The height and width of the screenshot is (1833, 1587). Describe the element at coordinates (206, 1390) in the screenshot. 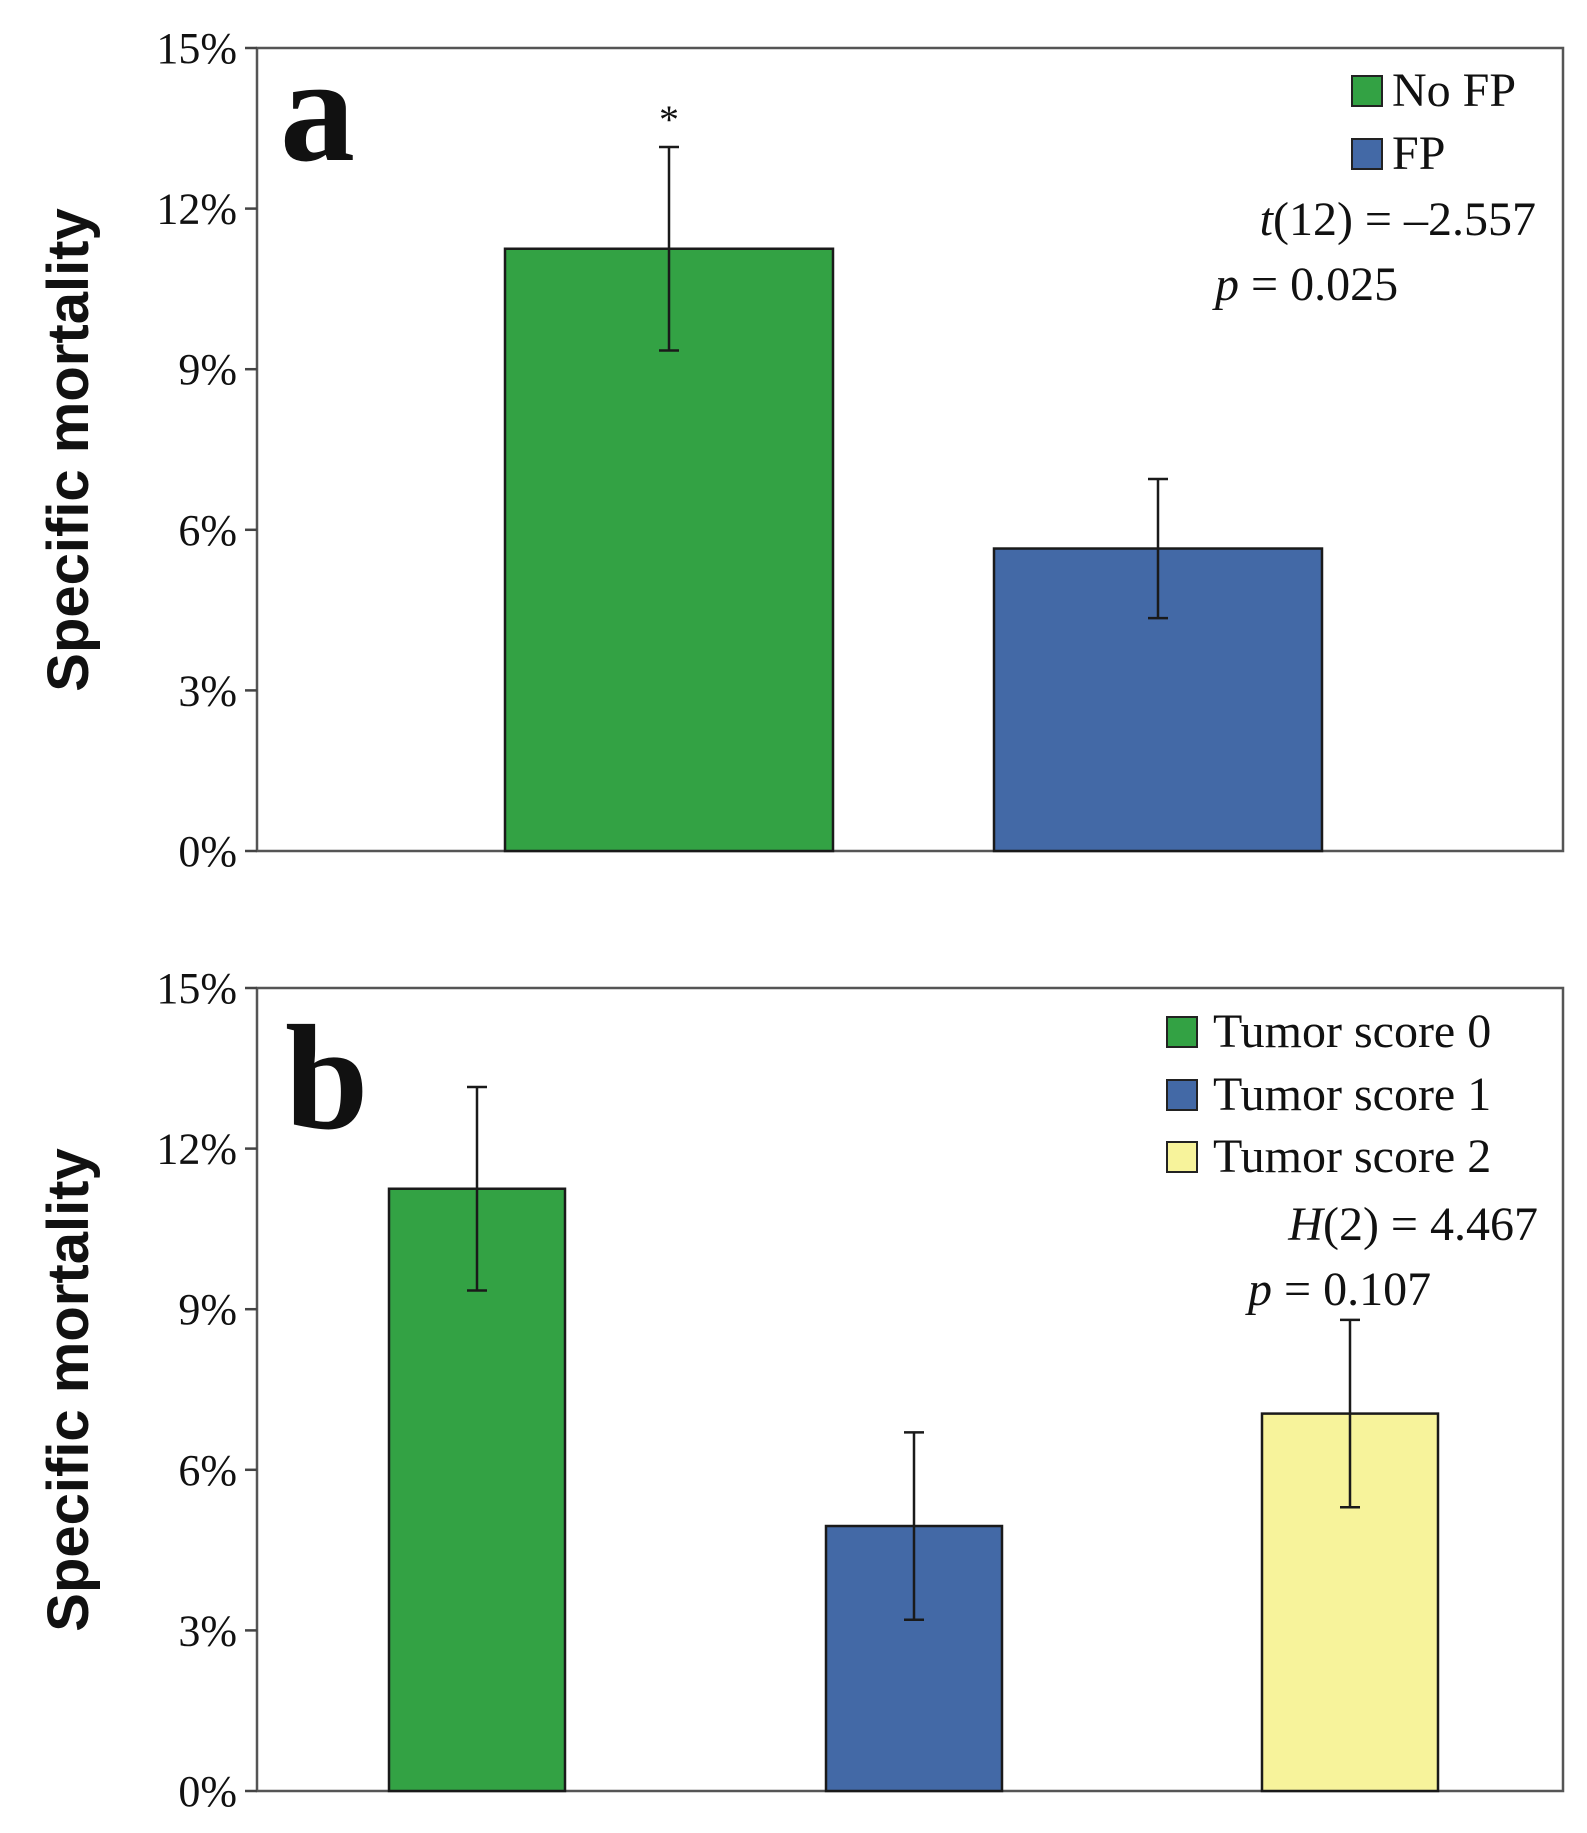

I see `panel-b-y-ticks: 0% 3% 6% 9% 12% 15%` at that location.